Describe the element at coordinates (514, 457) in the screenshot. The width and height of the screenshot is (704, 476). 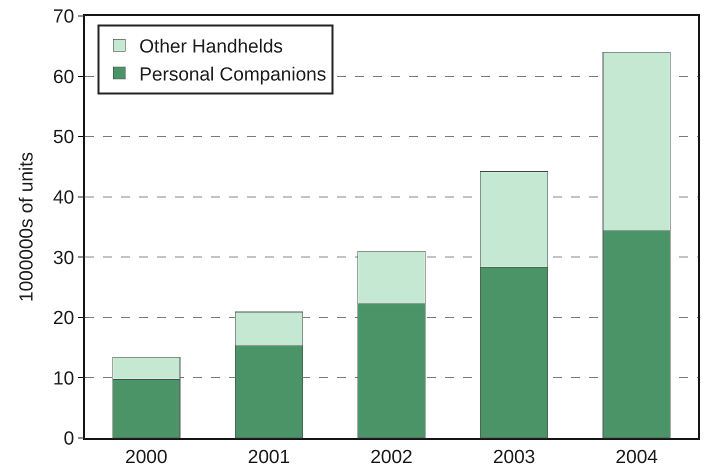
I see `x-tick-label: 2003` at that location.